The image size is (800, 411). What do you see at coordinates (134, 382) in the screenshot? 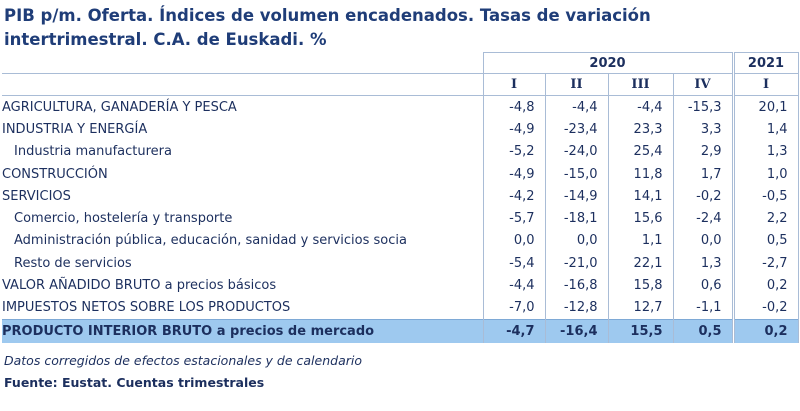
I see `source: Fuente: Eustat. Cuentas trimestrales` at bounding box center [134, 382].